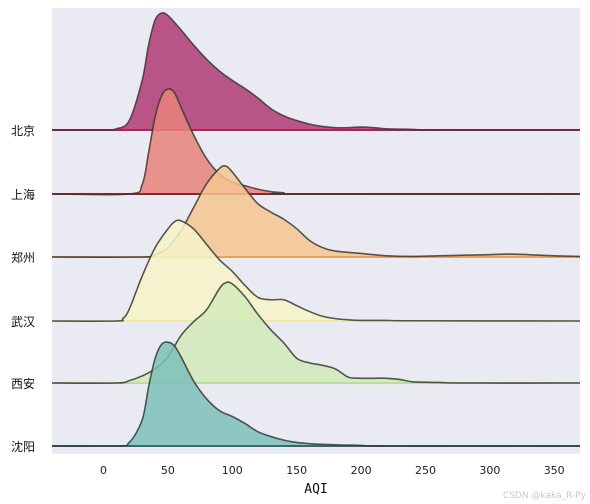 The width and height of the screenshot is (590, 504). I want to click on category-label: 武汉, so click(23, 322).